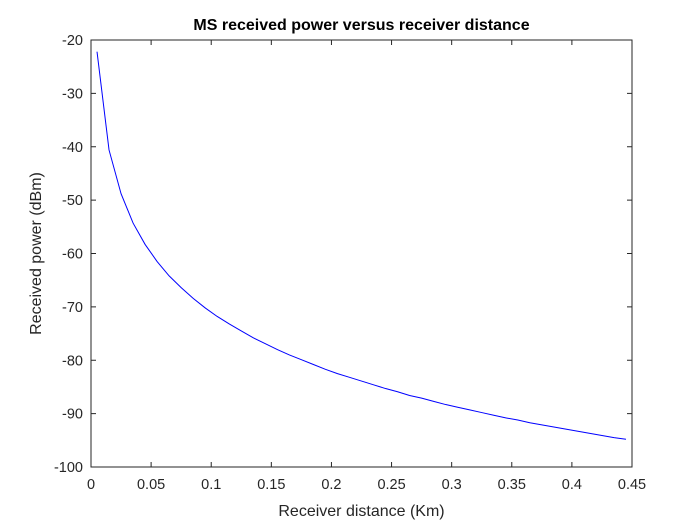 This screenshot has height=525, width=700. Describe the element at coordinates (632, 485) in the screenshot. I see `x-tick-label: 0.45` at that location.